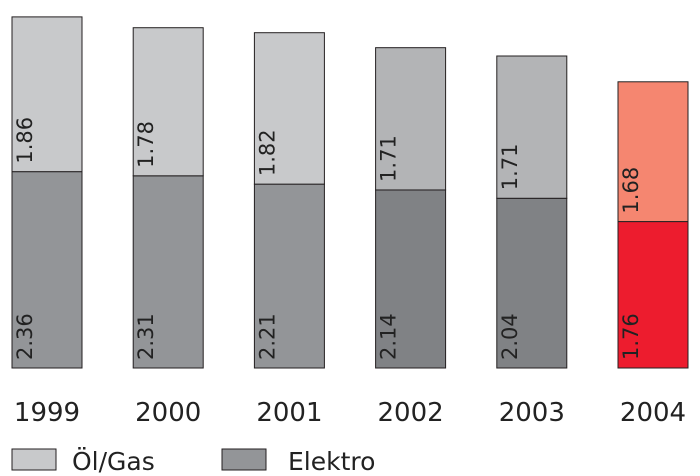 Image resolution: width=700 pixels, height=476 pixels. Describe the element at coordinates (532, 413) in the screenshot. I see `category-label-2003: 2003` at that location.